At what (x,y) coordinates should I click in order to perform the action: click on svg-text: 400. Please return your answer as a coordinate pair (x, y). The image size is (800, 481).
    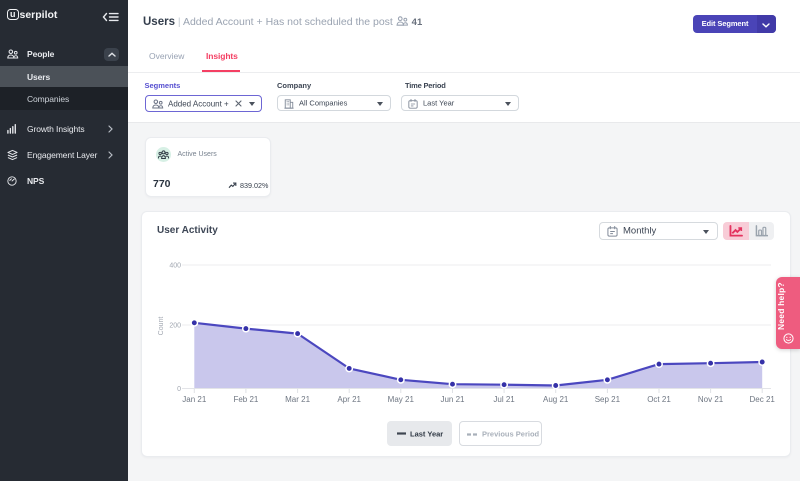
    Looking at the image, I should click on (175, 266).